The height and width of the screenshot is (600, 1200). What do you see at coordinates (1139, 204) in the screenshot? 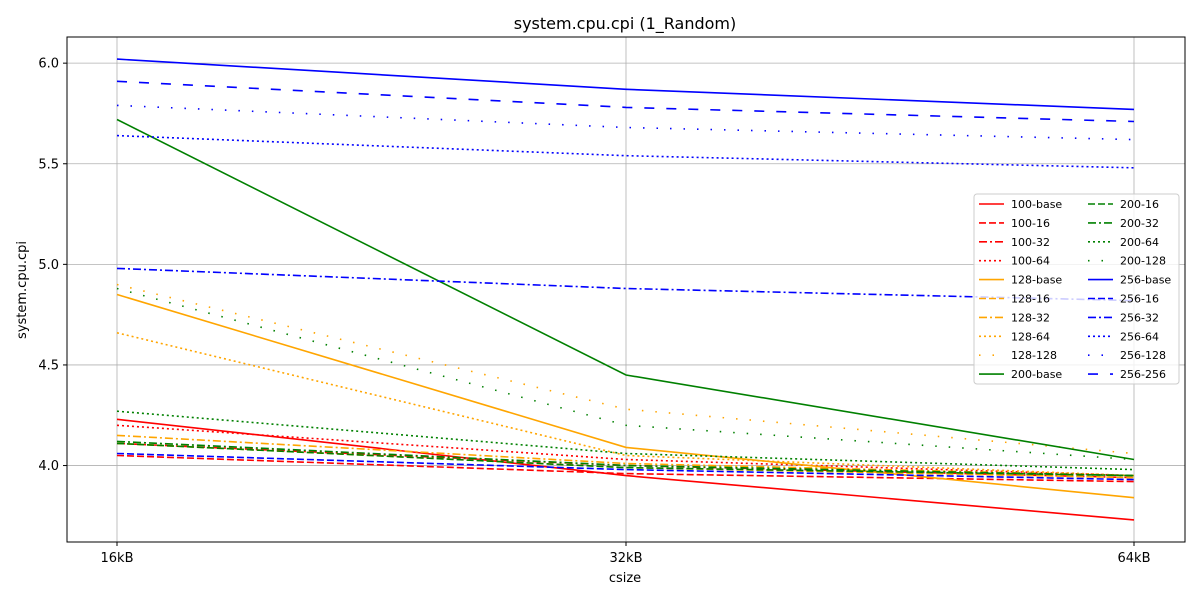
I see `legend-label: 200-16` at bounding box center [1139, 204].